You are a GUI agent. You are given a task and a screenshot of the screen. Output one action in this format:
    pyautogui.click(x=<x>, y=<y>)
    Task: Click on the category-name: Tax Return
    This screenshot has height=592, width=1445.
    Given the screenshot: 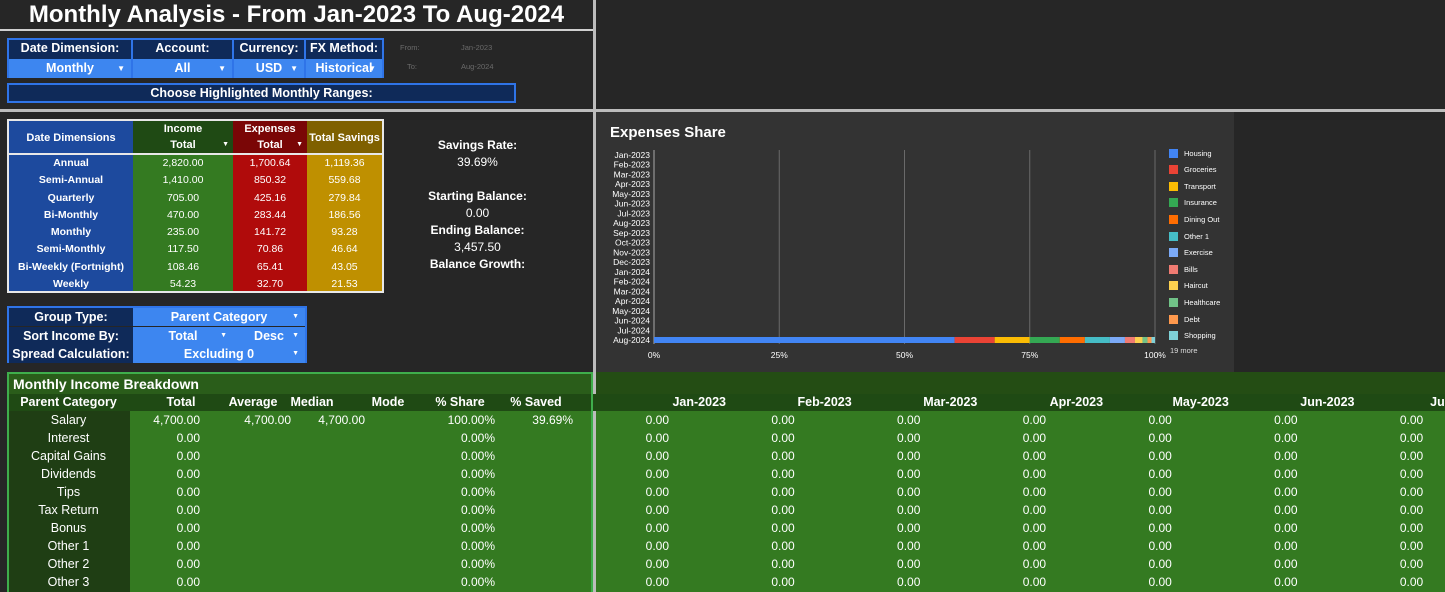 What is the action you would take?
    pyautogui.click(x=68, y=510)
    